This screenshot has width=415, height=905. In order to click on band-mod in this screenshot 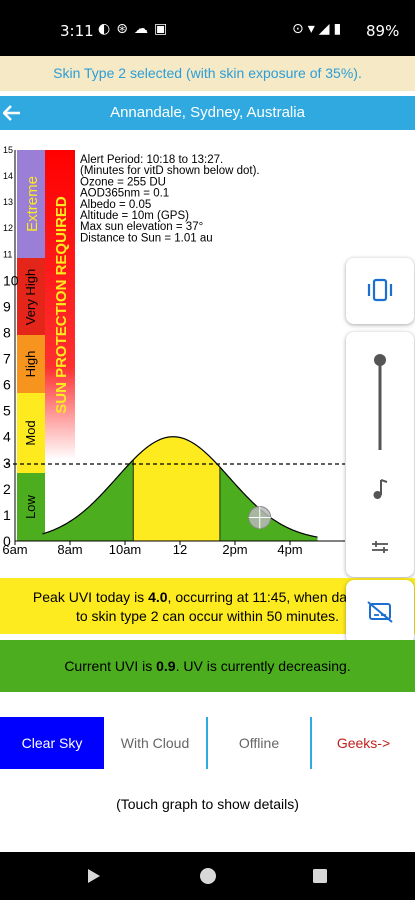, I will do `click(31, 433)`.